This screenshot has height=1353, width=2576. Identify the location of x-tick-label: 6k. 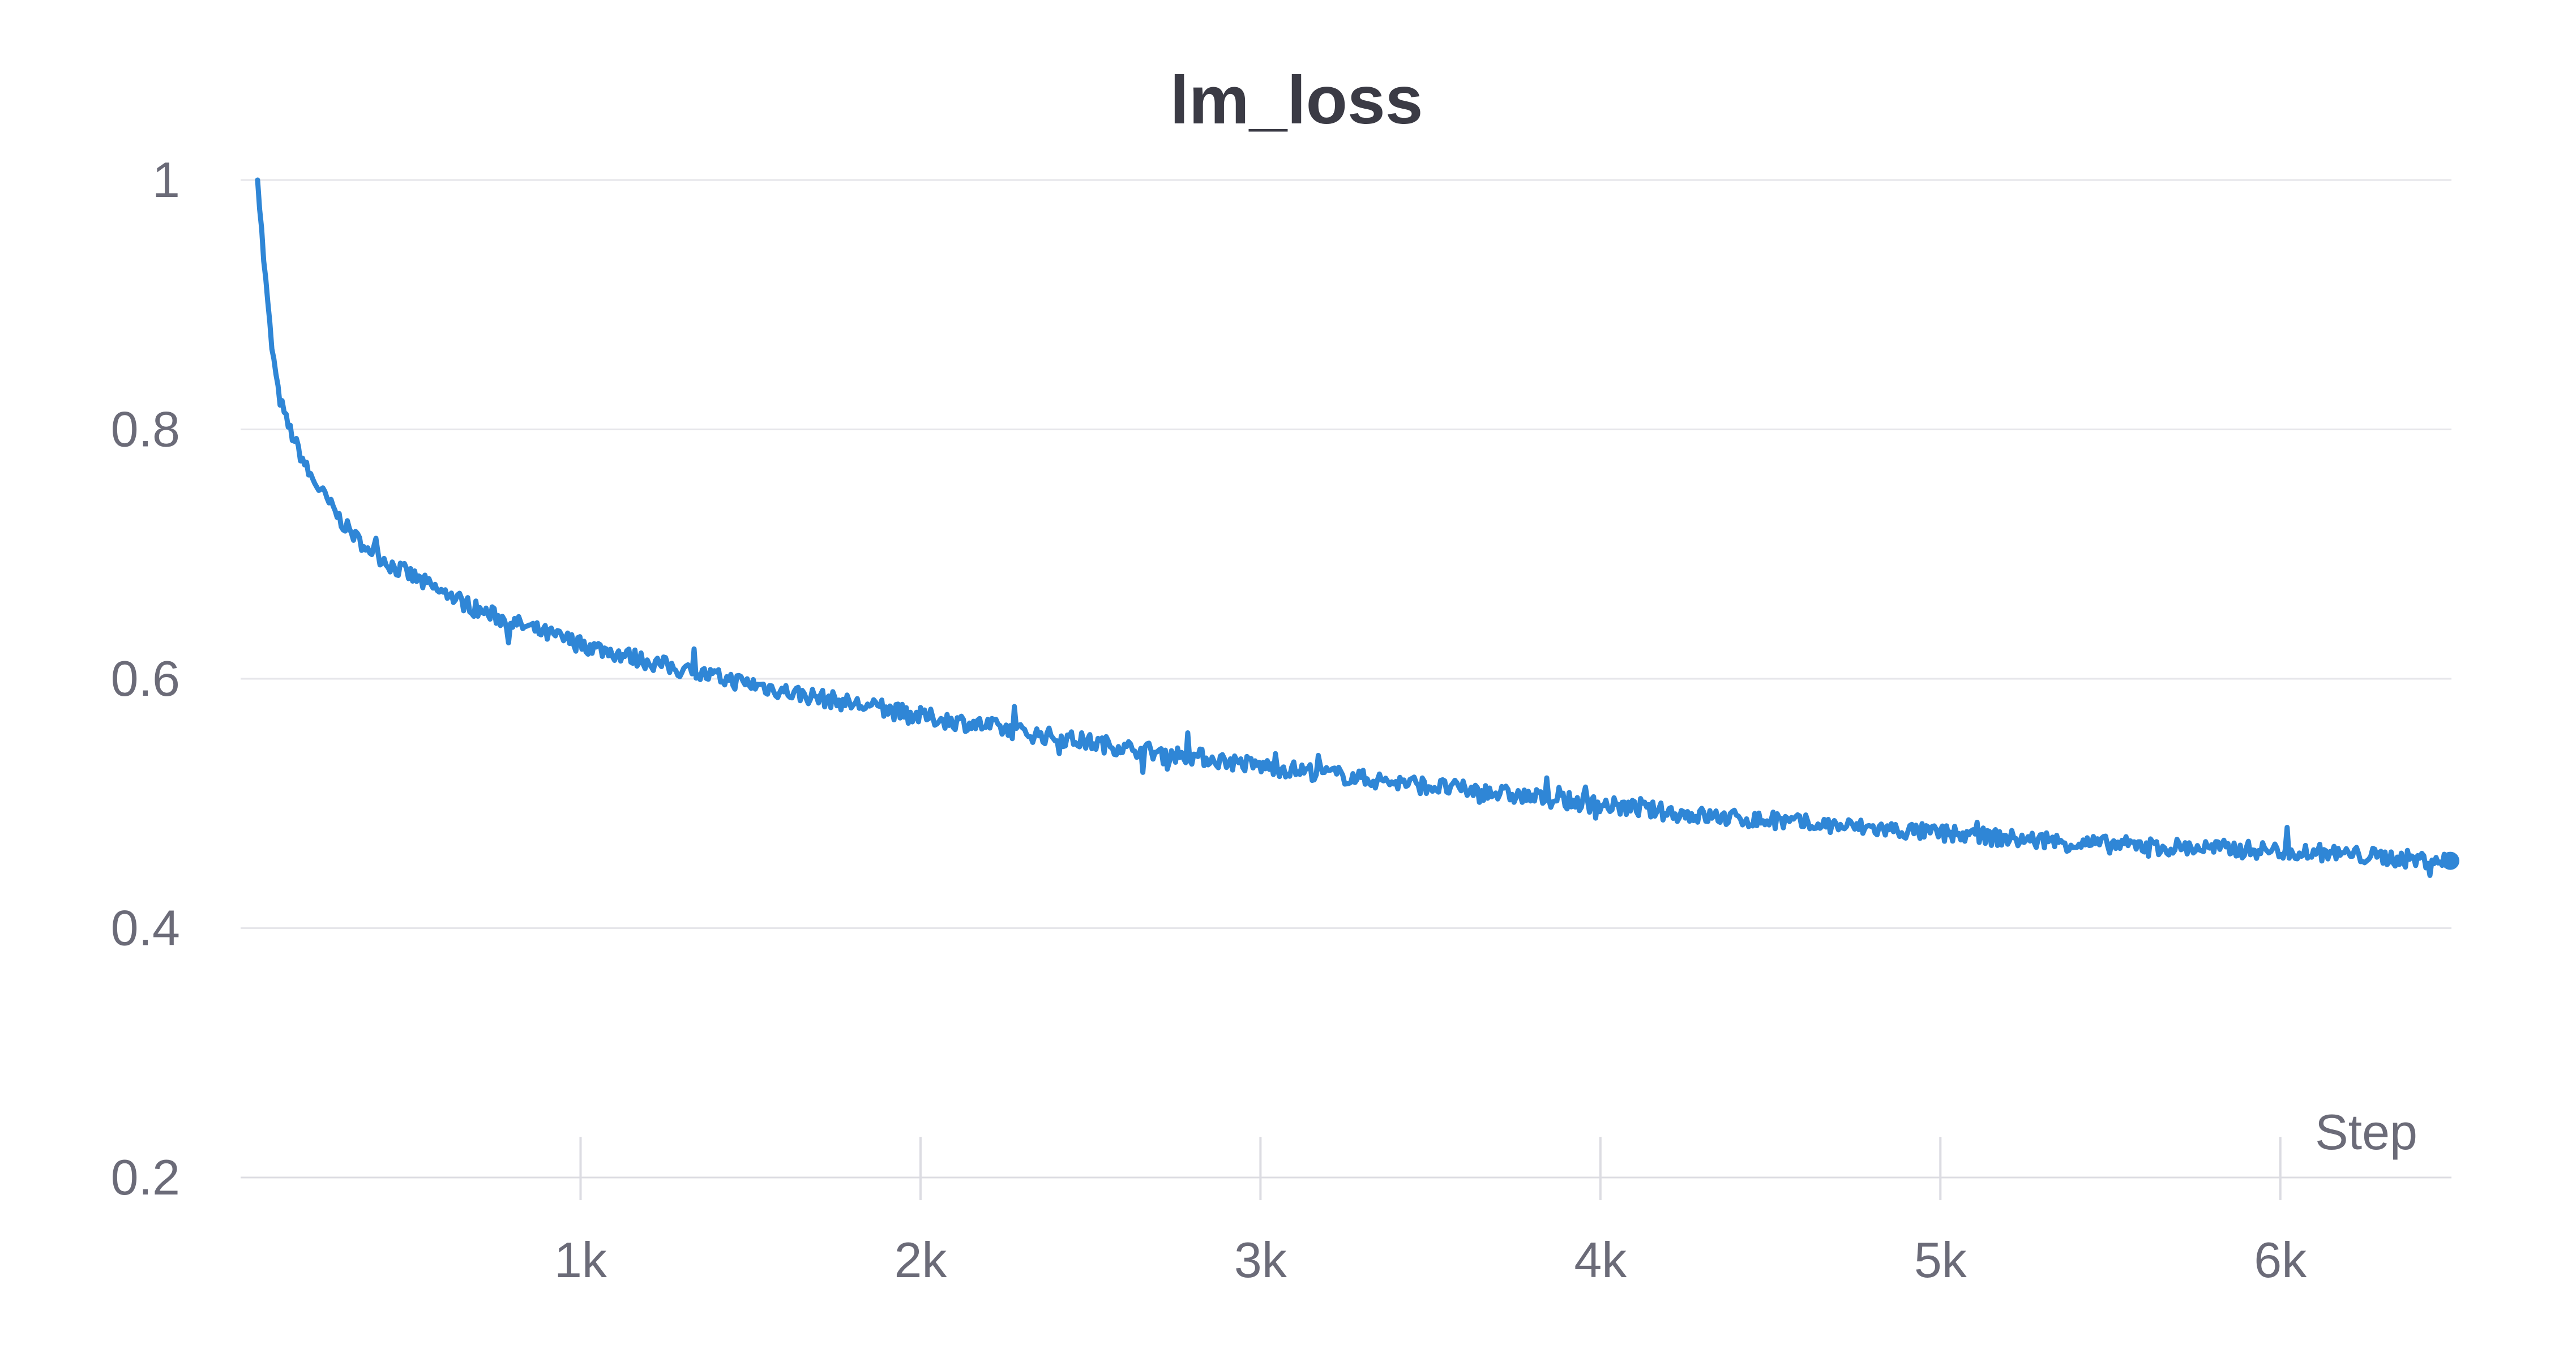
(2280, 1260).